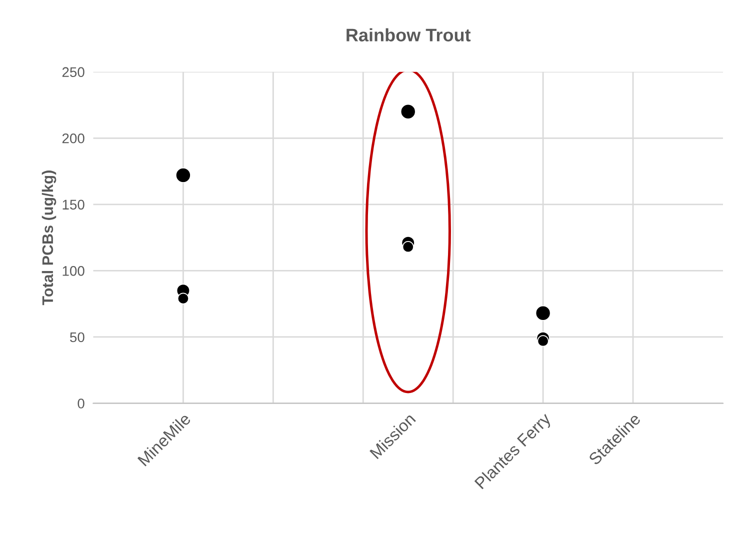  Describe the element at coordinates (73, 138) in the screenshot. I see `y-tick-label: 200` at that location.